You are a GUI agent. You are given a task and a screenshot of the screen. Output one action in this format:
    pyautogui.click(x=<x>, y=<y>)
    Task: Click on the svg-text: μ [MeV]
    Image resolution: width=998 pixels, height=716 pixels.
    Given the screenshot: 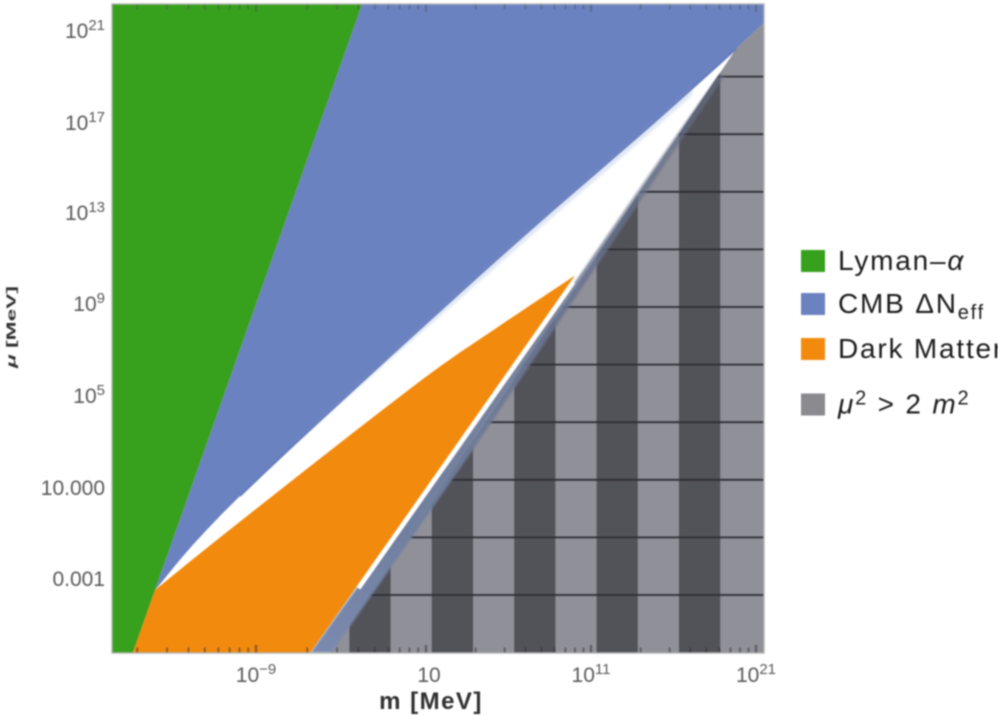 What is the action you would take?
    pyautogui.click(x=11, y=327)
    